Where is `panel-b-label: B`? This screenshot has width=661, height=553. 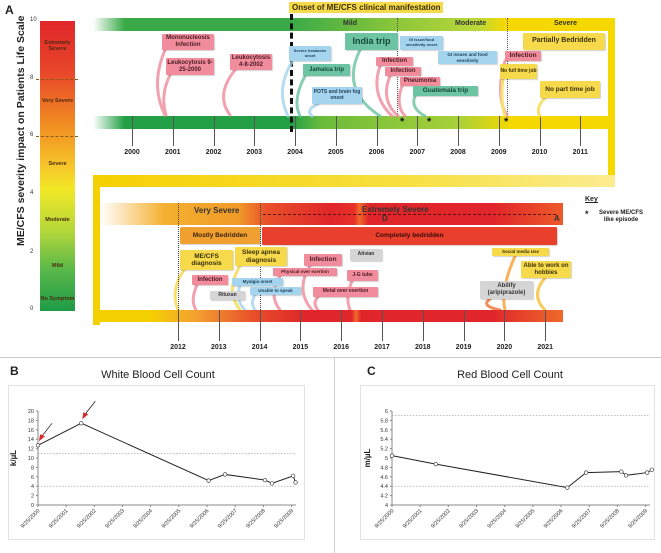 panel-b-label: B is located at coordinates (14, 371).